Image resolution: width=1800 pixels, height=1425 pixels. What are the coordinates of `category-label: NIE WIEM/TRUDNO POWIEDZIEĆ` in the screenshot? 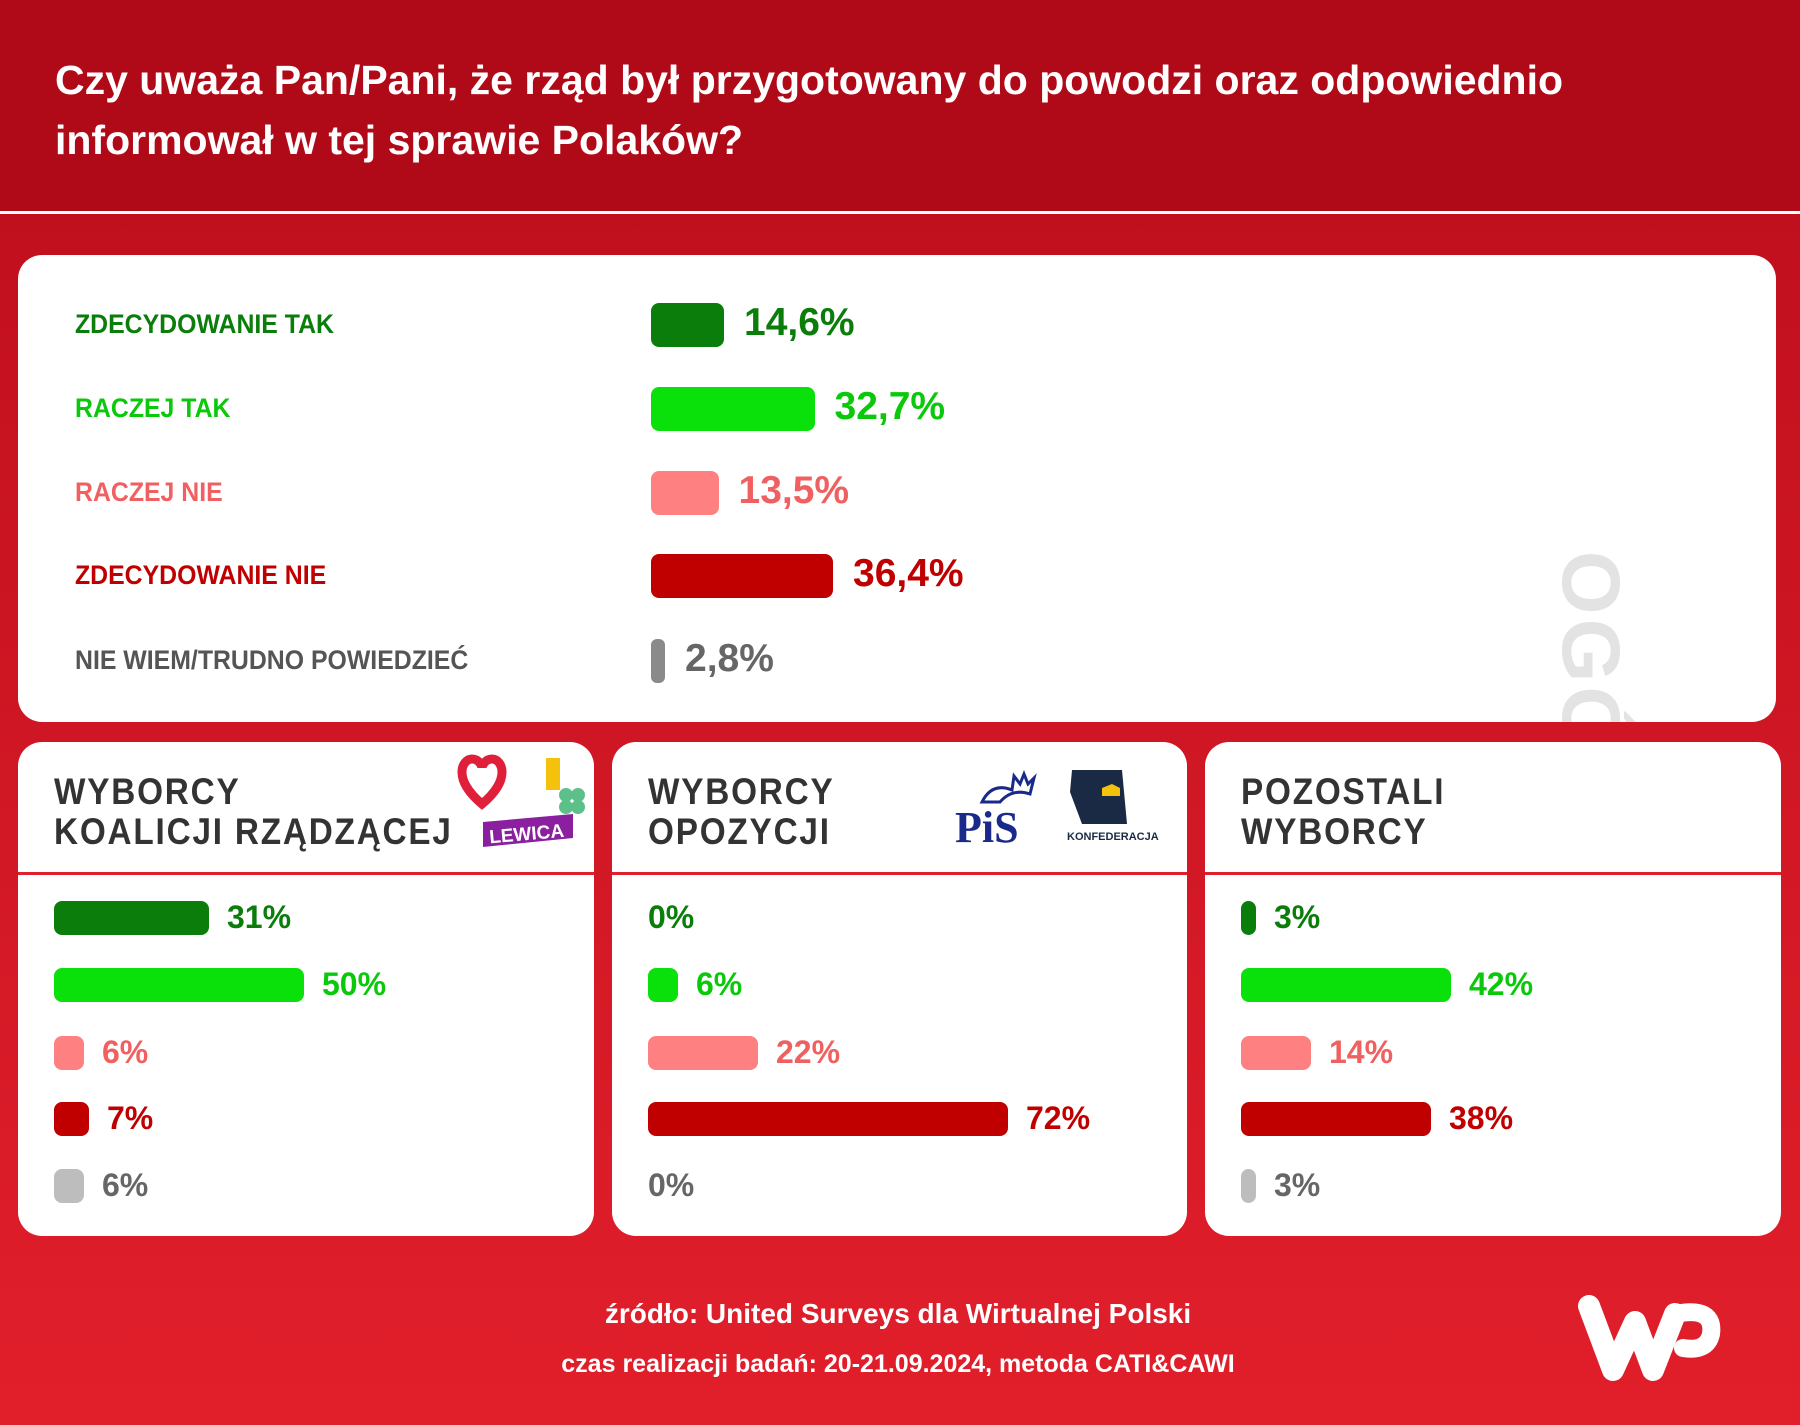 It's located at (272, 660).